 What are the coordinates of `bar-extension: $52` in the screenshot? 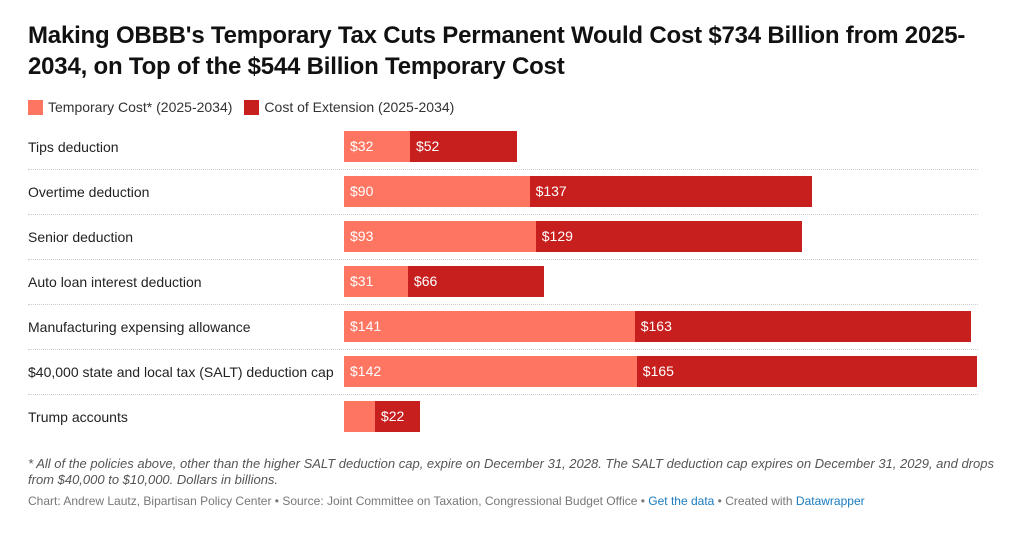 It's located at (463, 146).